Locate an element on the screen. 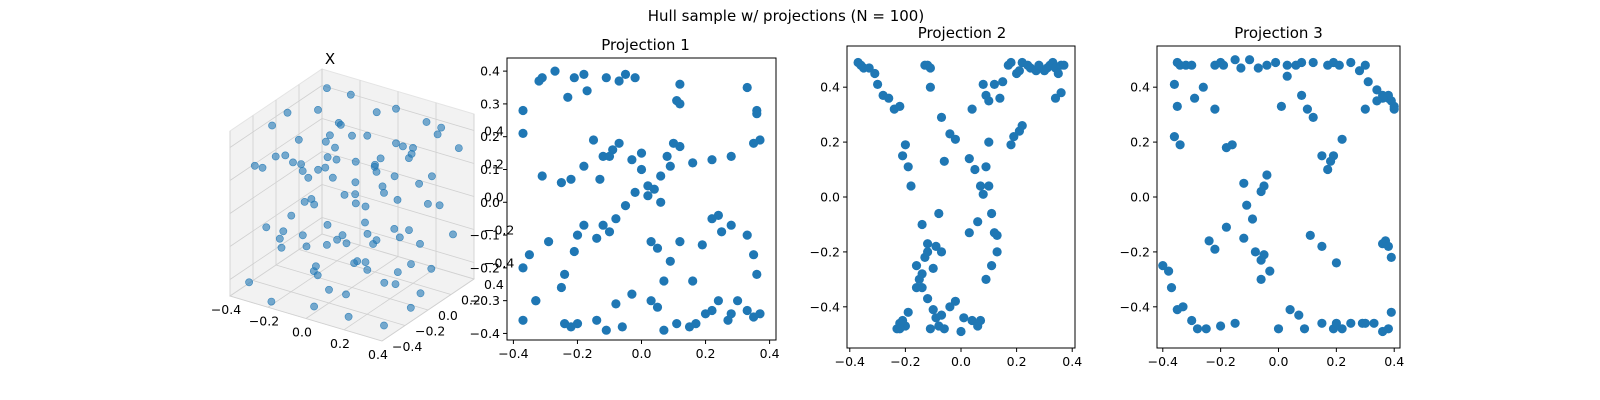 The image size is (1600, 400). projection-2-xtick-label: −0.4 is located at coordinates (850, 361).